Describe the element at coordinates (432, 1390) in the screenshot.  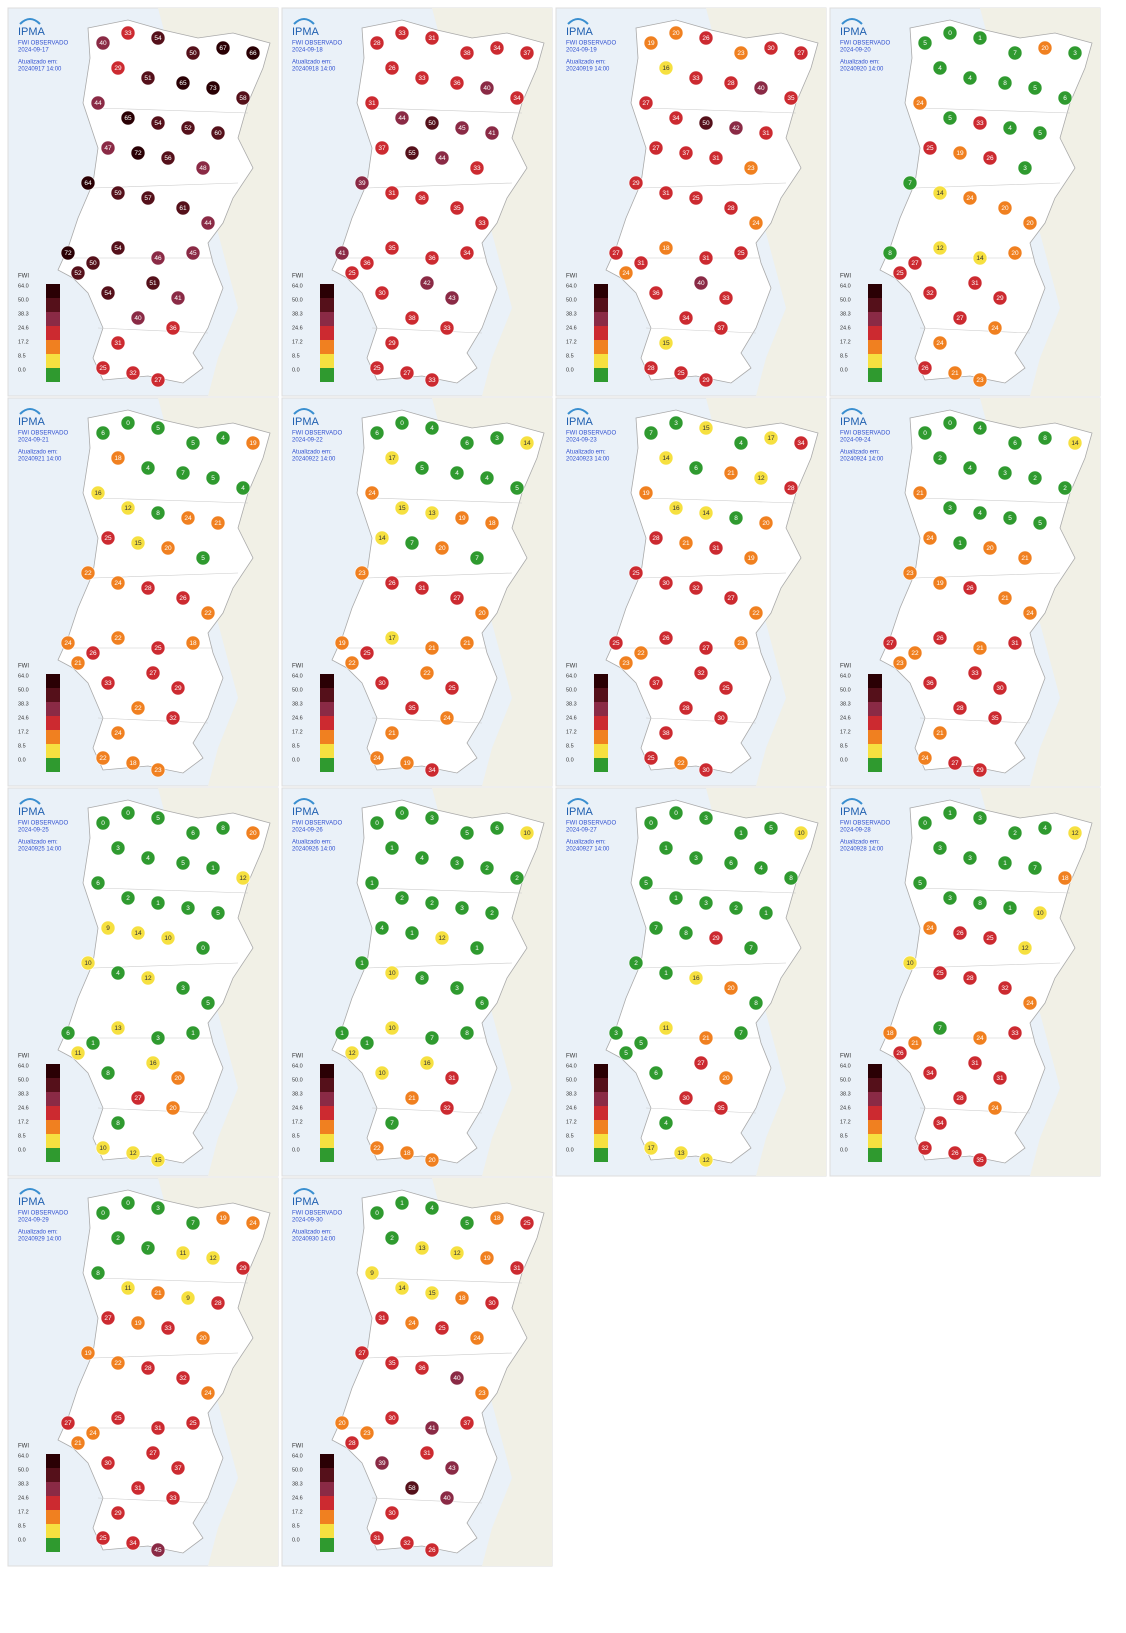
I see `district-borders` at that location.